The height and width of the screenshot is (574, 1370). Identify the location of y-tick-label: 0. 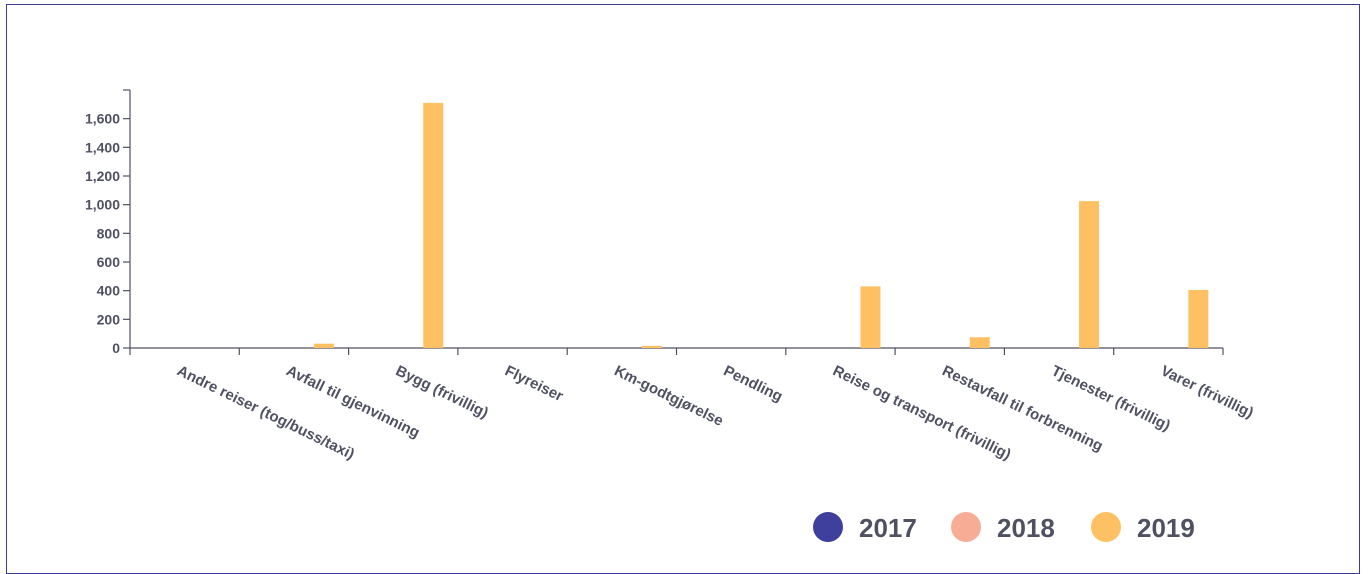
(116, 348).